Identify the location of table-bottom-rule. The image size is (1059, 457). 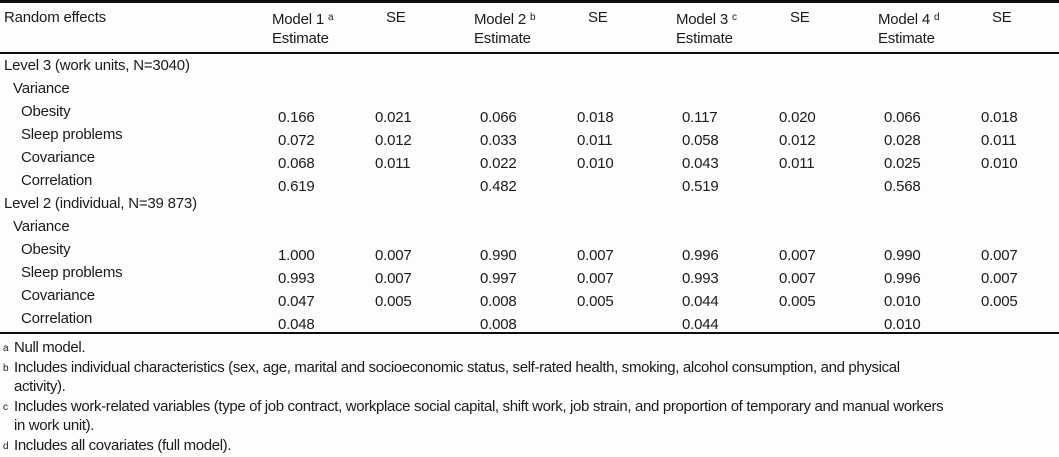
(529, 333).